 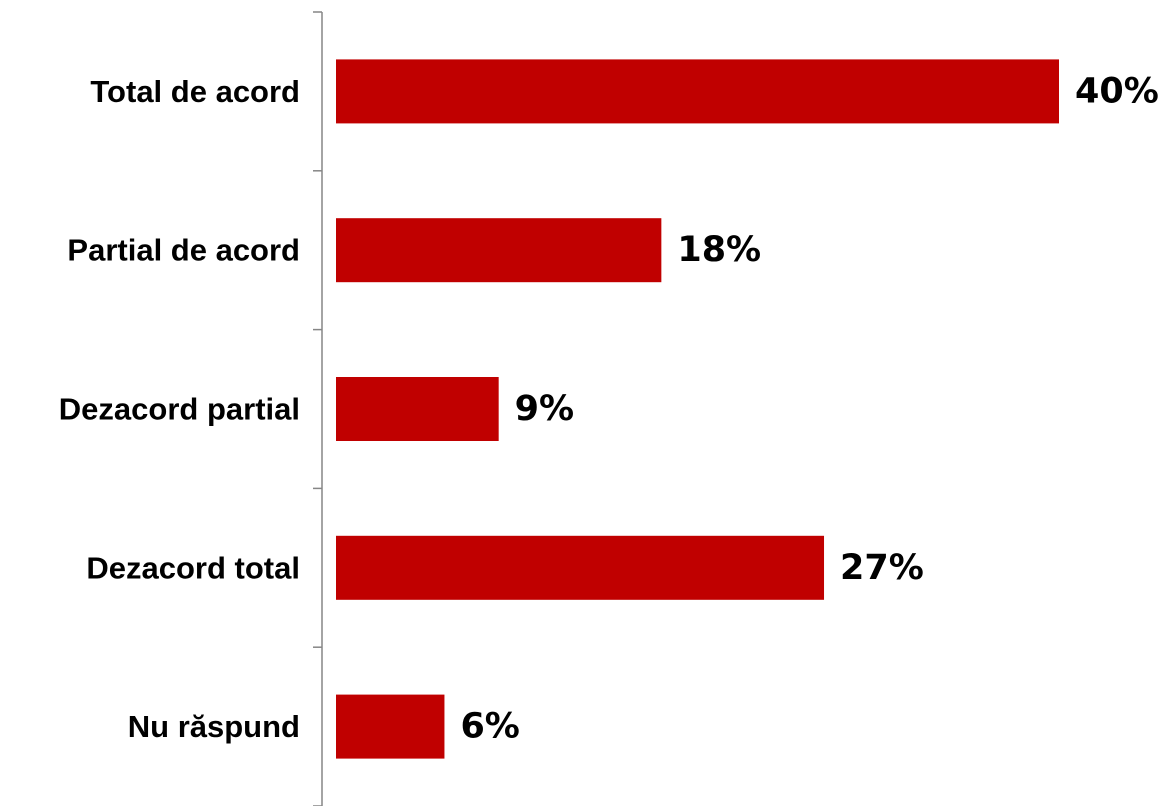 I want to click on category-label: Dezacord total, so click(x=193, y=567).